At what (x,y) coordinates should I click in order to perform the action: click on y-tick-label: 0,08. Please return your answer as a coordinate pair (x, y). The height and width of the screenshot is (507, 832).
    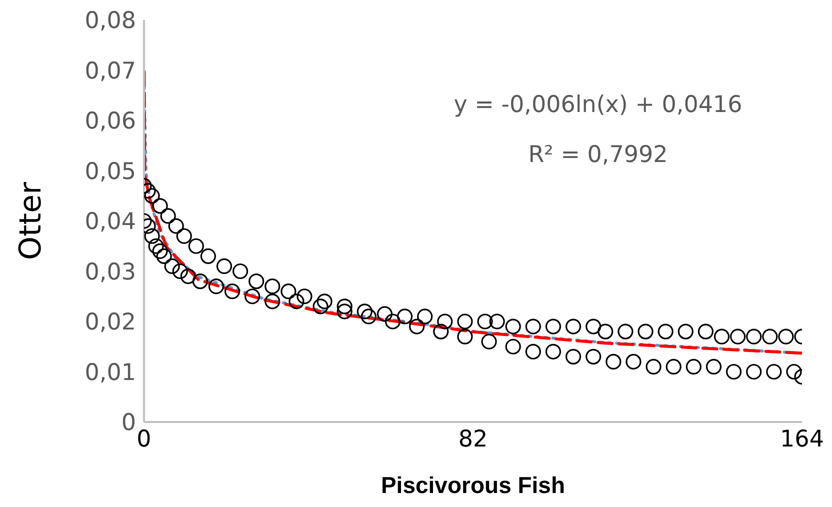
    Looking at the image, I should click on (110, 21).